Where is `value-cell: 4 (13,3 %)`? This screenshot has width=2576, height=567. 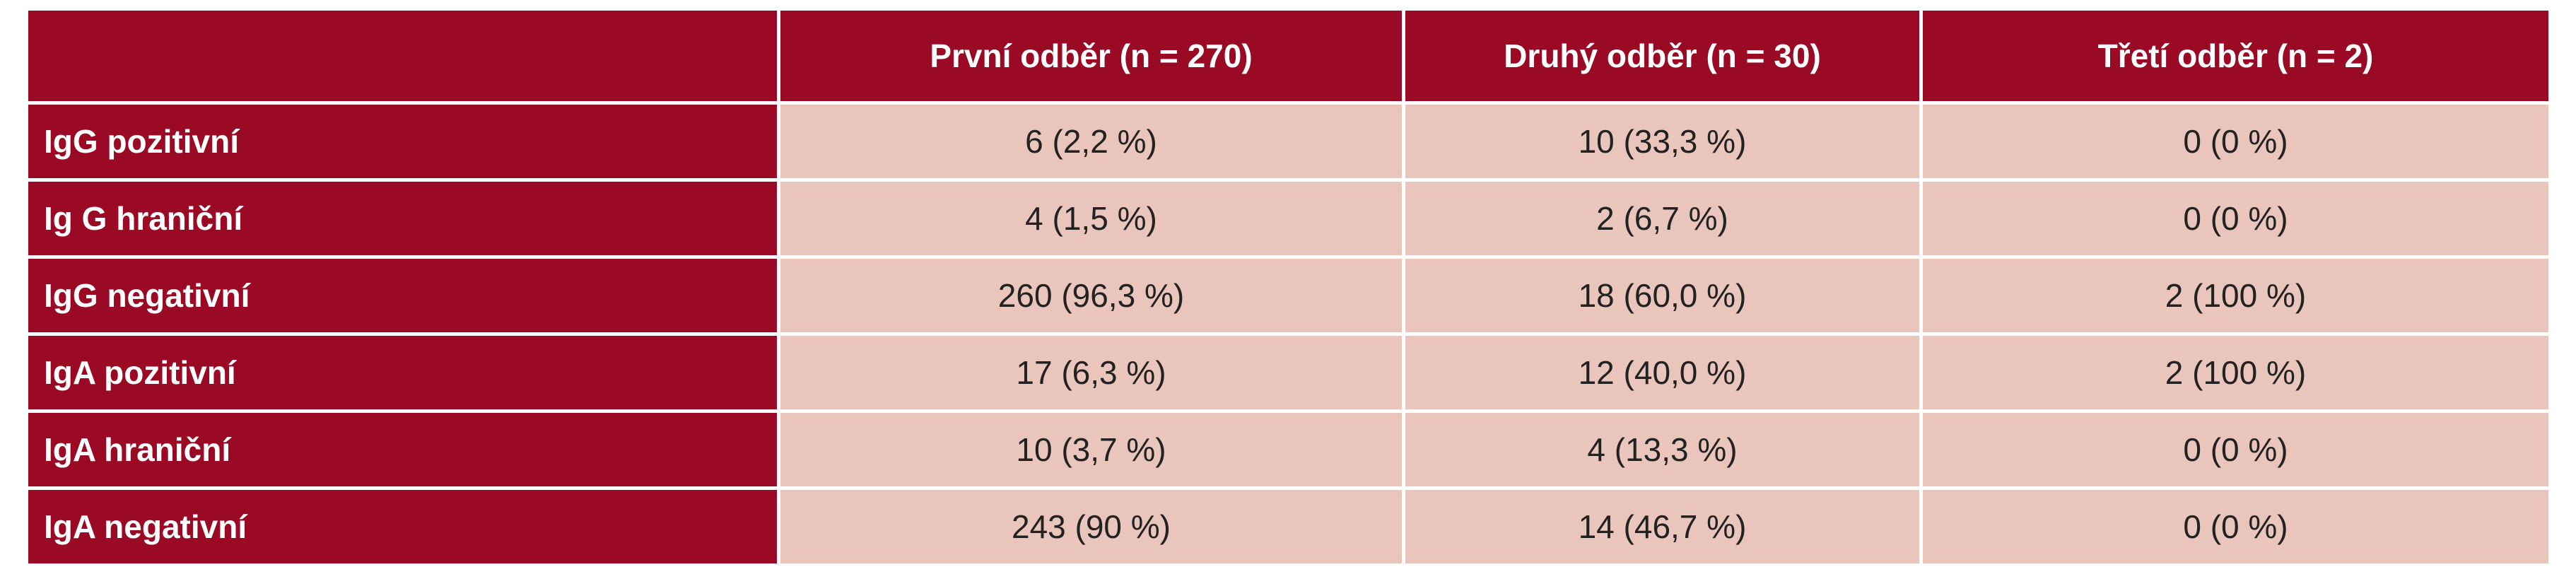 value-cell: 4 (13,3 %) is located at coordinates (1662, 449).